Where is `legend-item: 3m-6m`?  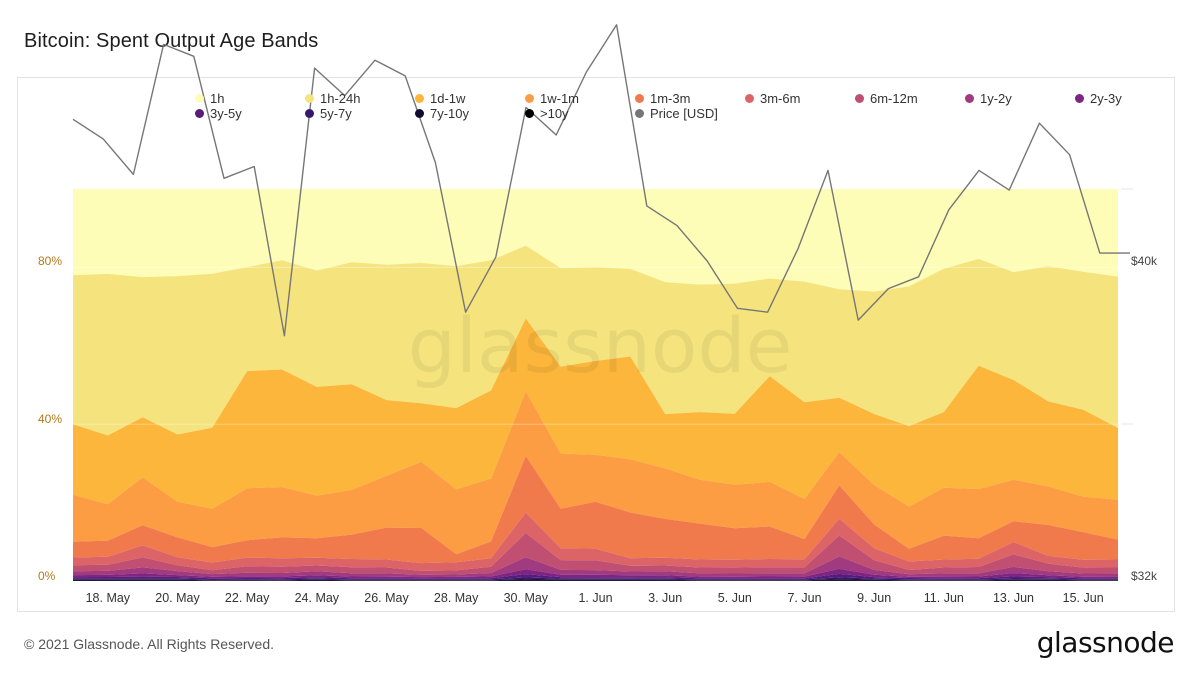
legend-item: 3m-6m is located at coordinates (772, 98).